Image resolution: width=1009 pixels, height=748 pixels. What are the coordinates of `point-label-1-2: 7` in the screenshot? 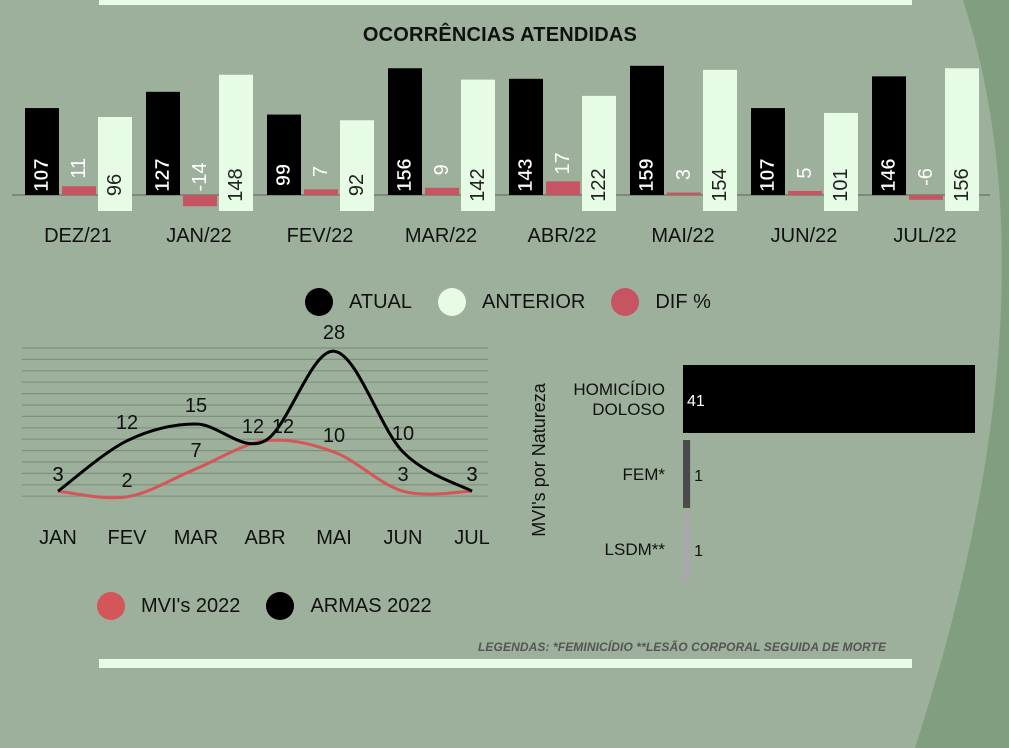 It's located at (195, 451).